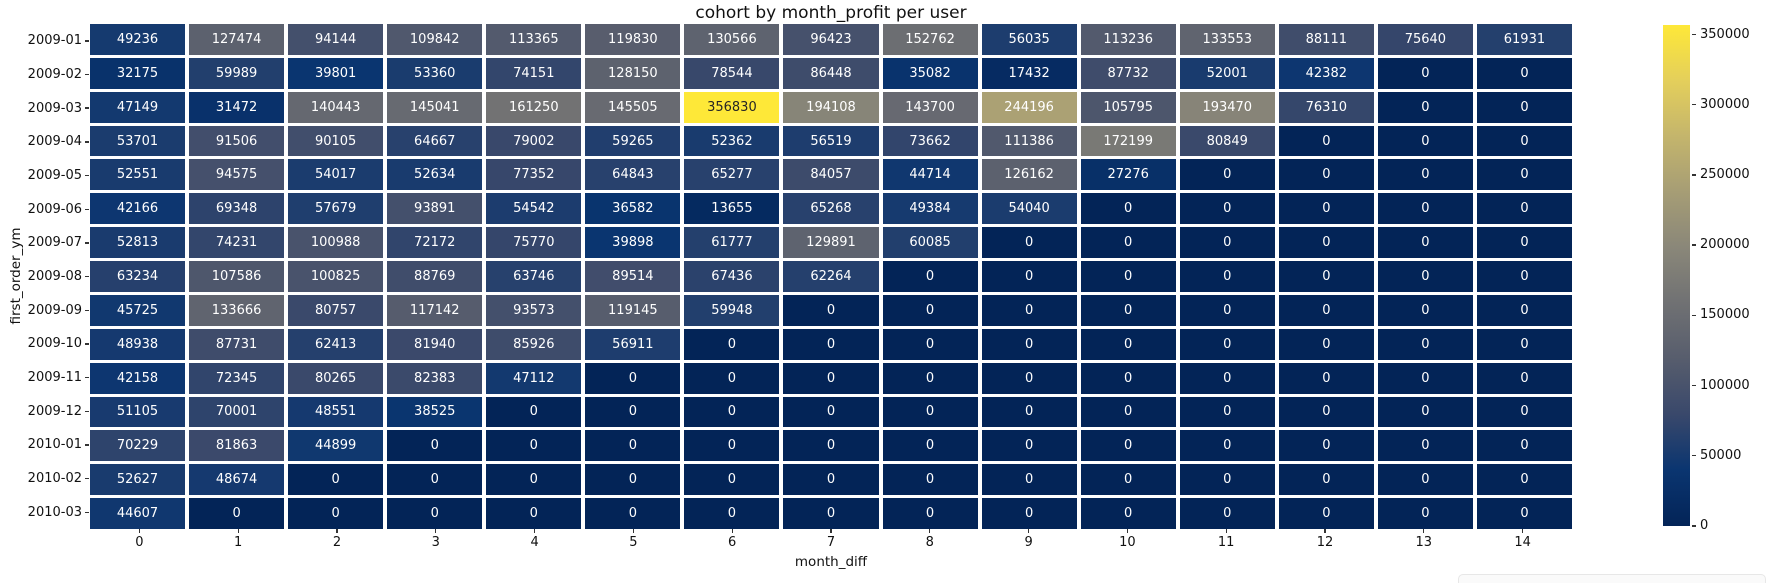  I want to click on x-tick-label: 1, so click(238, 542).